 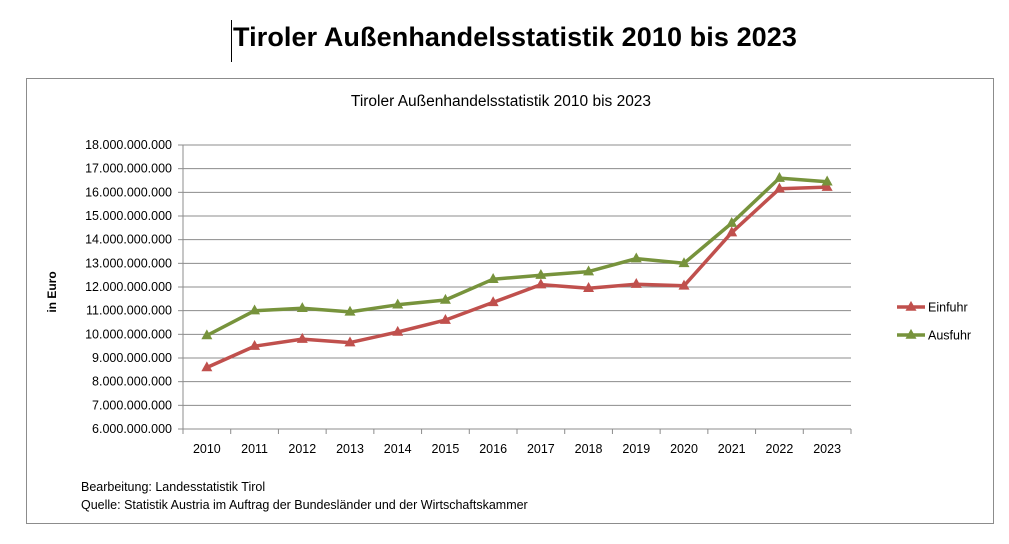 What do you see at coordinates (911, 333) in the screenshot?
I see `legend-marker-ausfuhr` at bounding box center [911, 333].